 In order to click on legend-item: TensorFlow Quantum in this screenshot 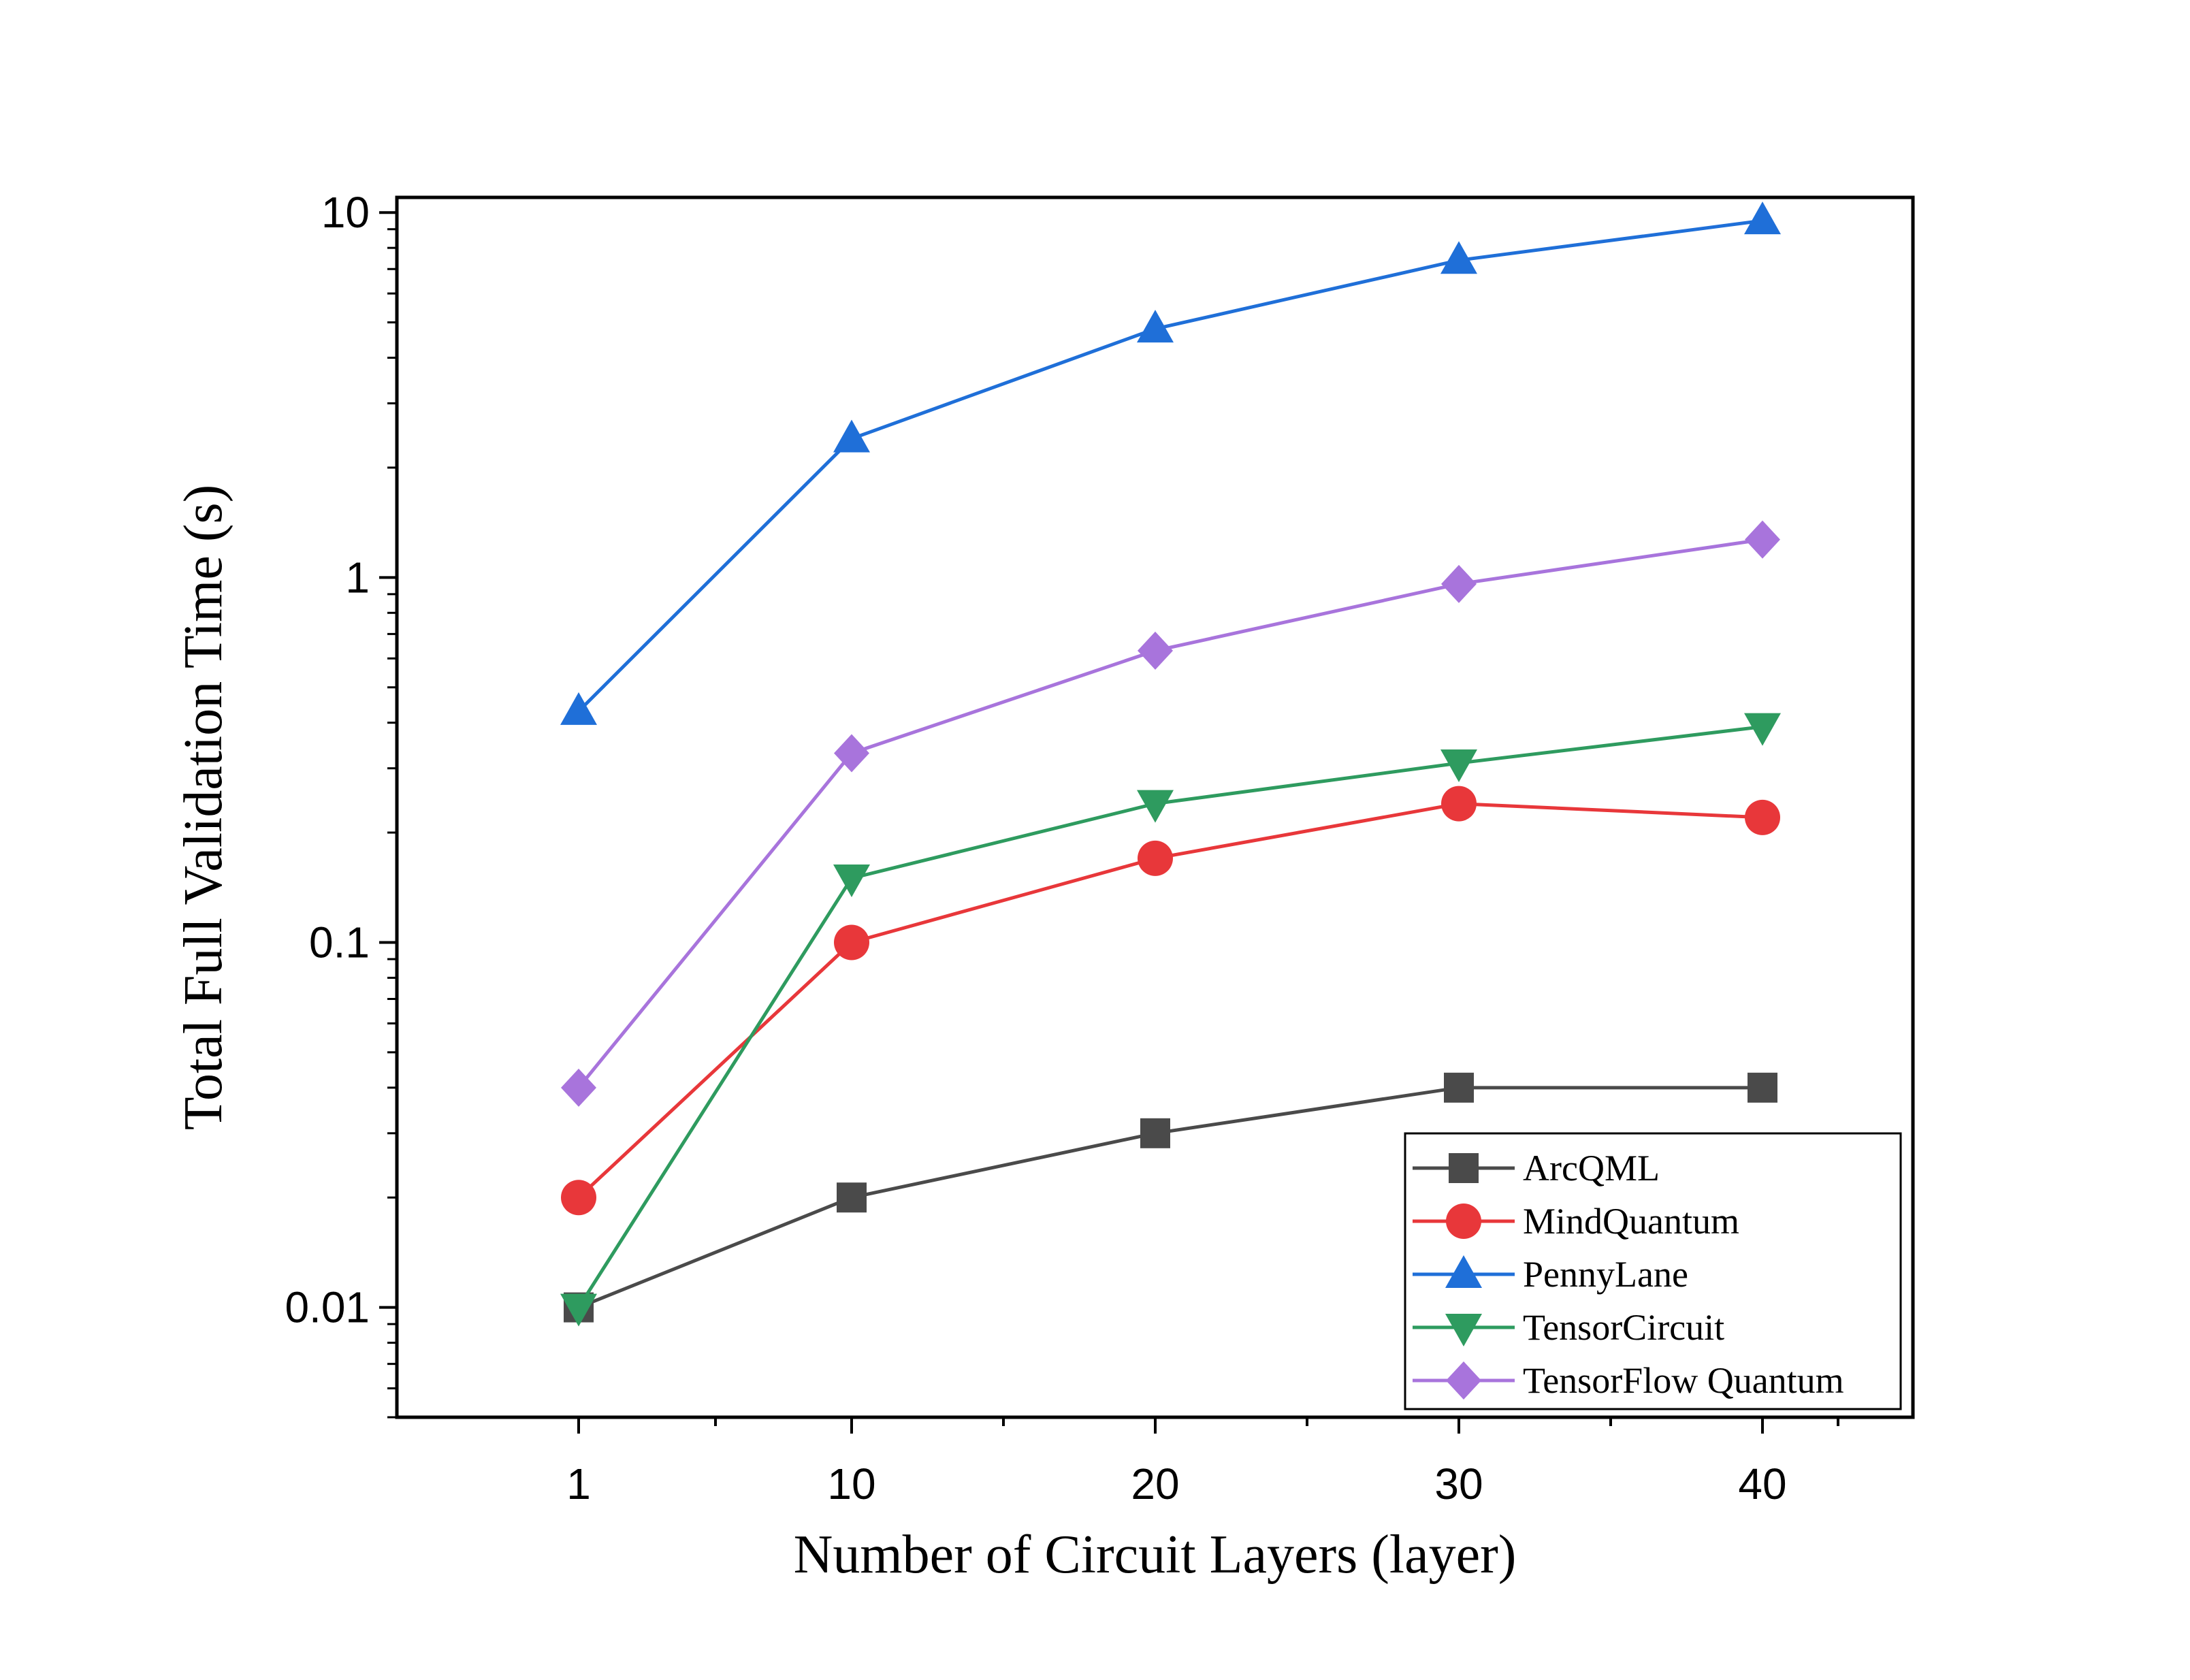, I will do `click(1629, 1381)`.